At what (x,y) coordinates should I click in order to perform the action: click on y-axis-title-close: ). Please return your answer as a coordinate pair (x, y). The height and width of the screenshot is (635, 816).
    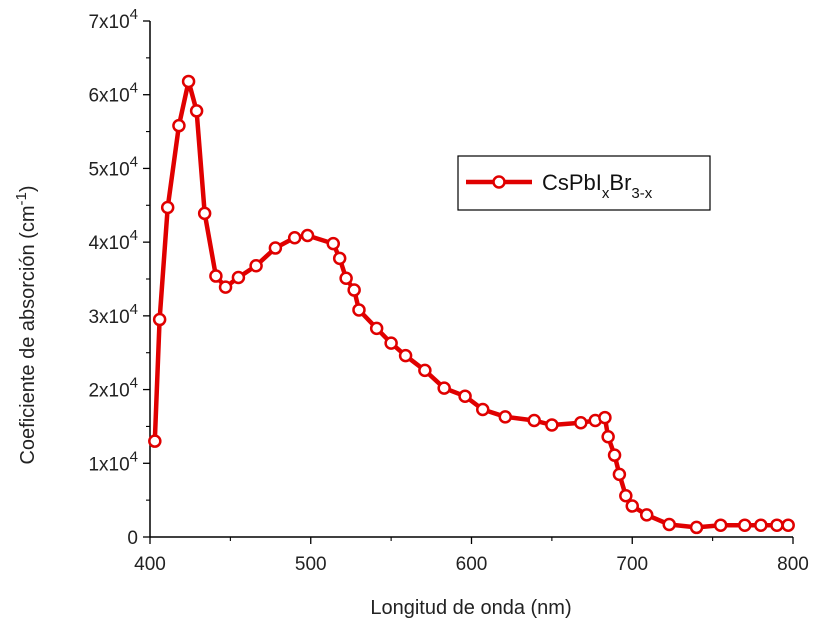
    Looking at the image, I should click on (28, 188).